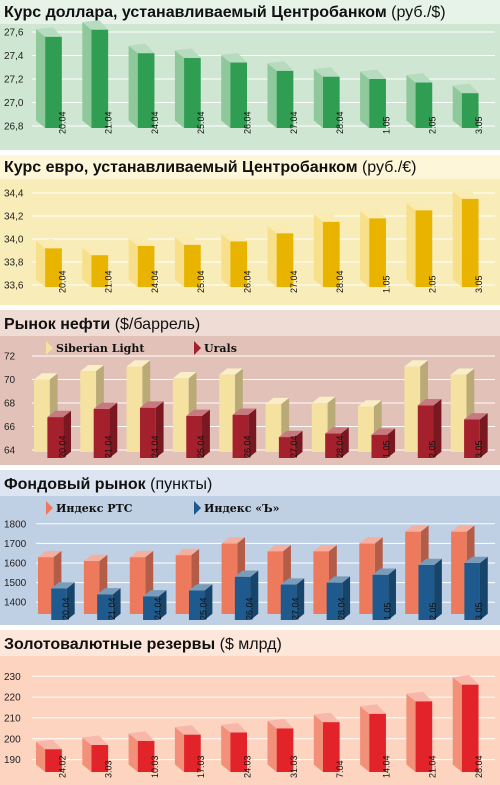 The width and height of the screenshot is (500, 785). What do you see at coordinates (14, 56) in the screenshot?
I see `y-tick-label: 27,4` at bounding box center [14, 56].